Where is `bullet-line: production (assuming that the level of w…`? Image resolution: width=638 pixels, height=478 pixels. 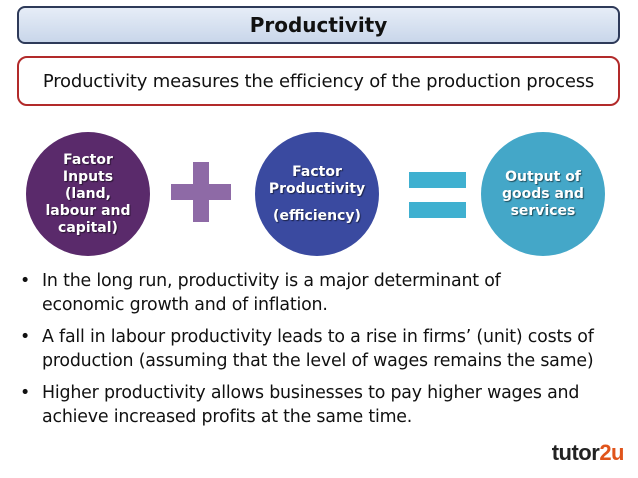
bullet-line: production (assuming that the level of w… is located at coordinates (318, 361).